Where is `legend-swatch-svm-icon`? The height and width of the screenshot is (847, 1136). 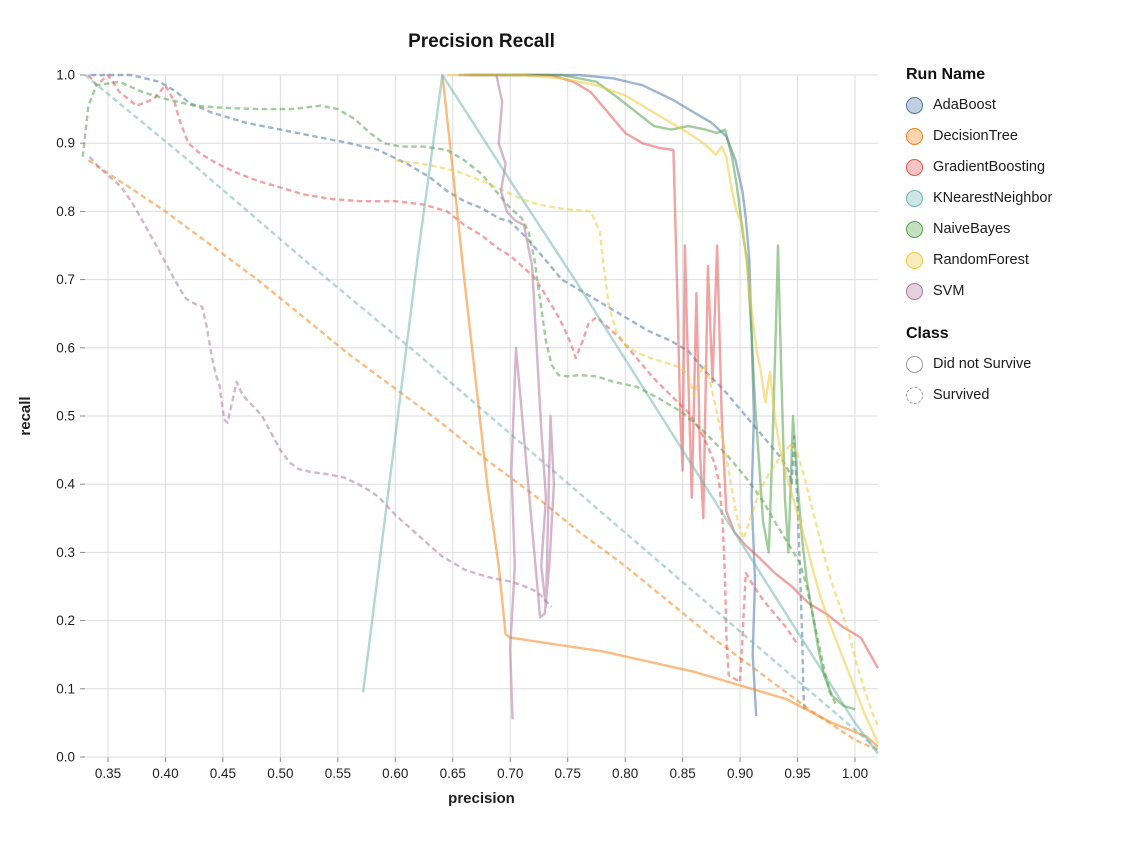 legend-swatch-svm-icon is located at coordinates (914, 291).